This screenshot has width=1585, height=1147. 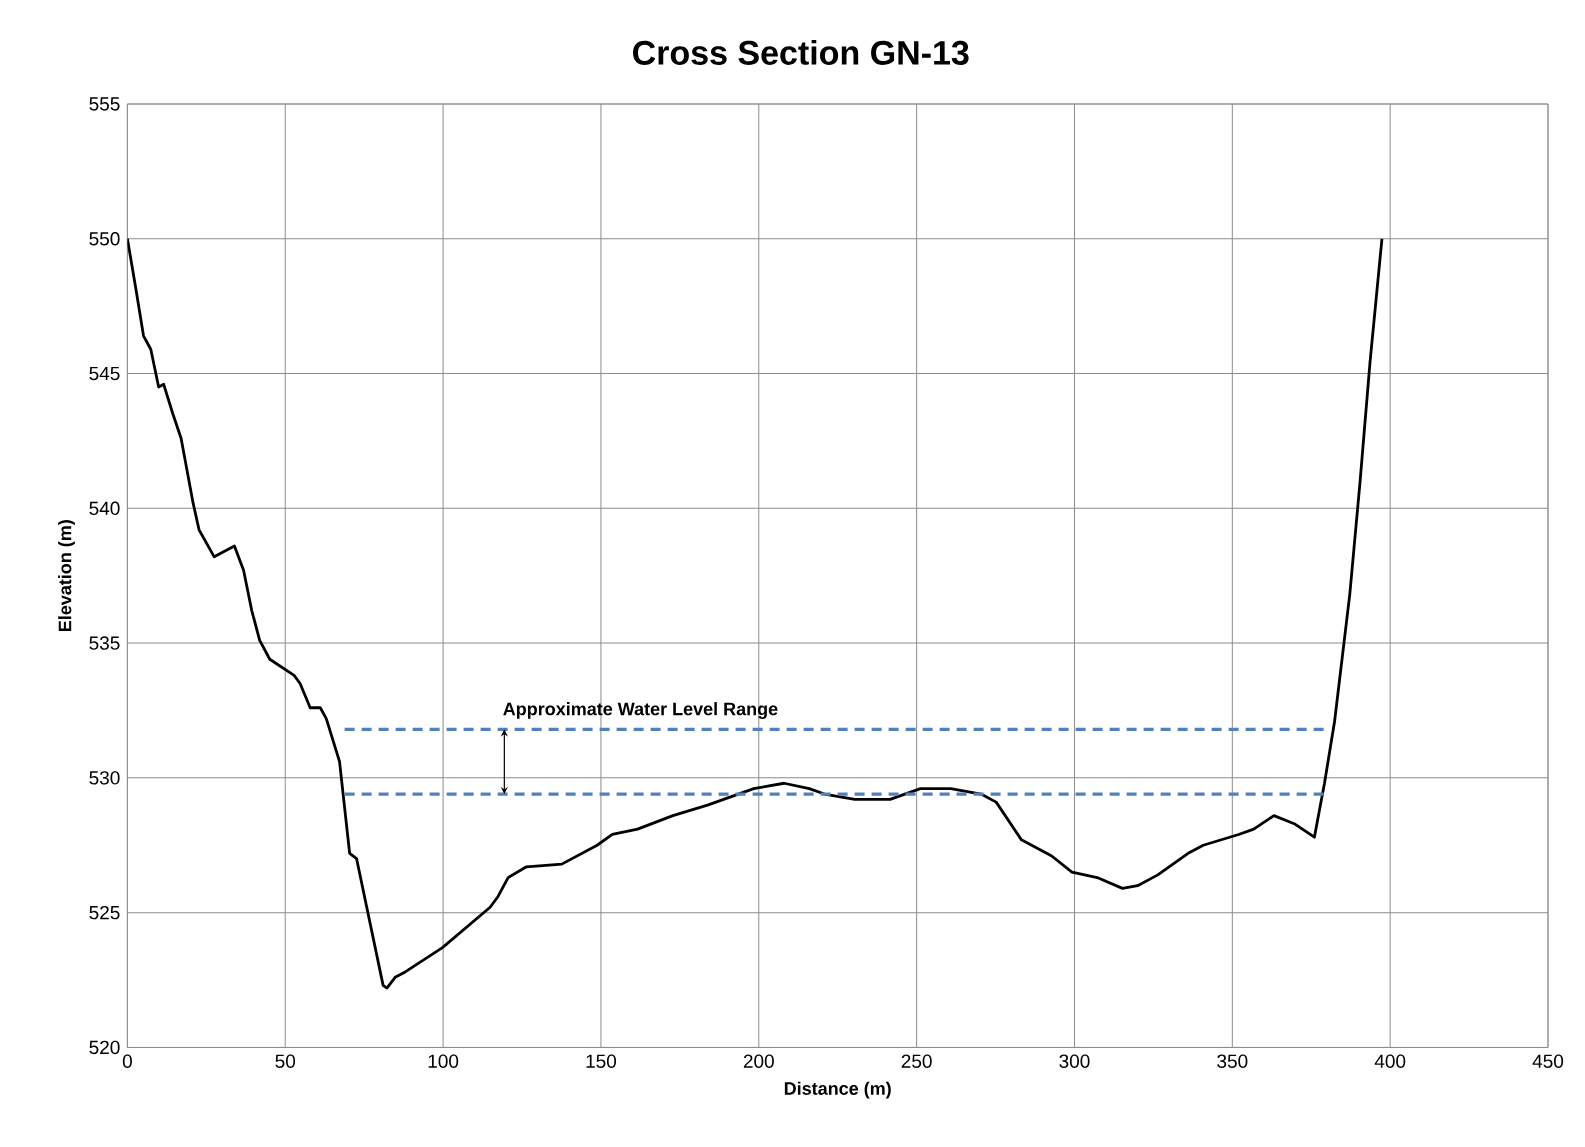 What do you see at coordinates (66, 576) in the screenshot?
I see `y-axis-title: Elevation (m)` at bounding box center [66, 576].